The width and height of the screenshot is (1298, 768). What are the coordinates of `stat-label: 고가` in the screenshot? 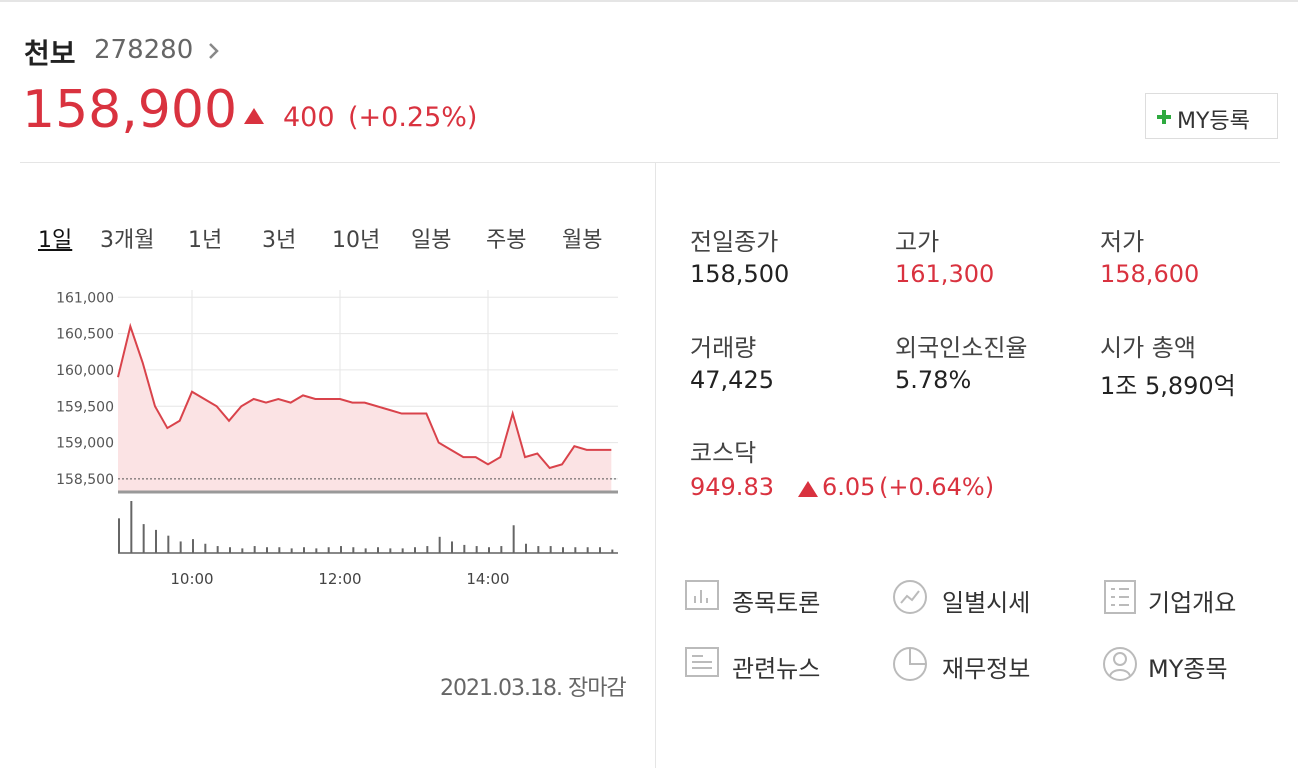 It's located at (917, 242).